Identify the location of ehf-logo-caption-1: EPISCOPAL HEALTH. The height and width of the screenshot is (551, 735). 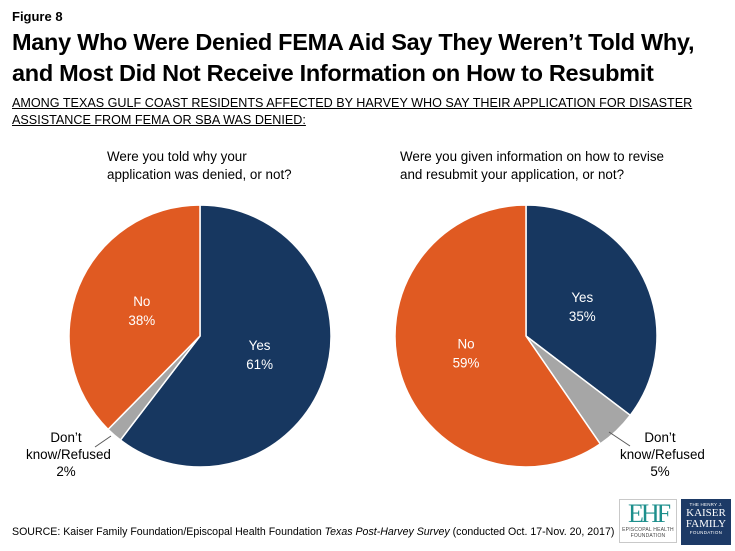
(648, 530).